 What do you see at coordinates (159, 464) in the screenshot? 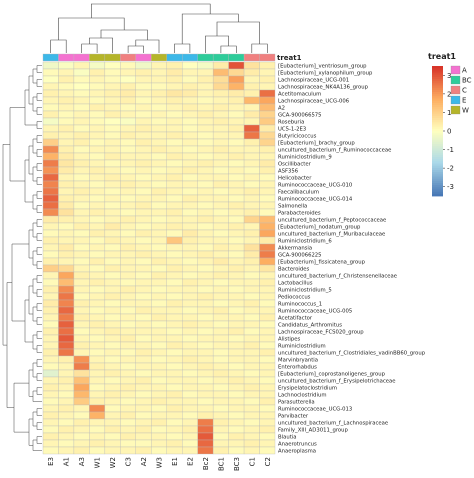
I see `column-labels: E3 A1 A3 W1 W2 C3 A2 W3 E1 E2 Bc2 BC1 BC3 C1 C2` at bounding box center [159, 464].